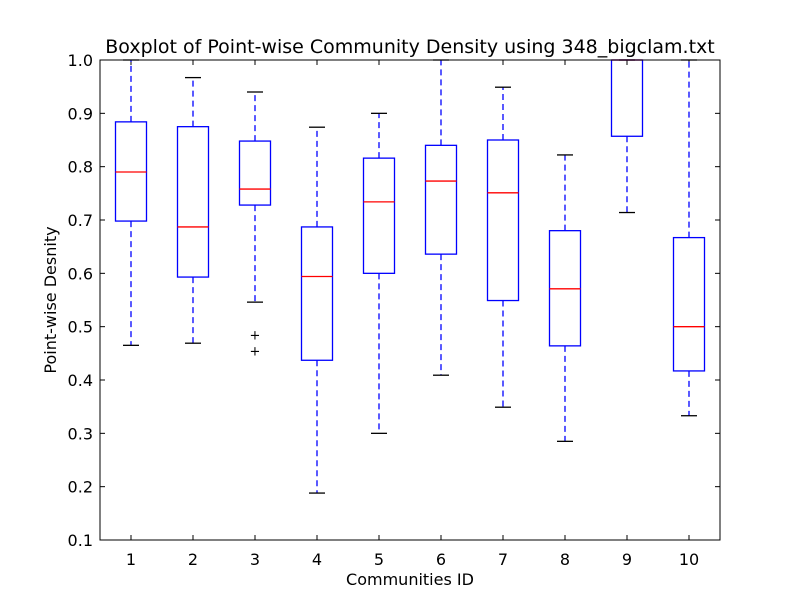  What do you see at coordinates (379, 559) in the screenshot?
I see `x-tick-label: 5` at bounding box center [379, 559].